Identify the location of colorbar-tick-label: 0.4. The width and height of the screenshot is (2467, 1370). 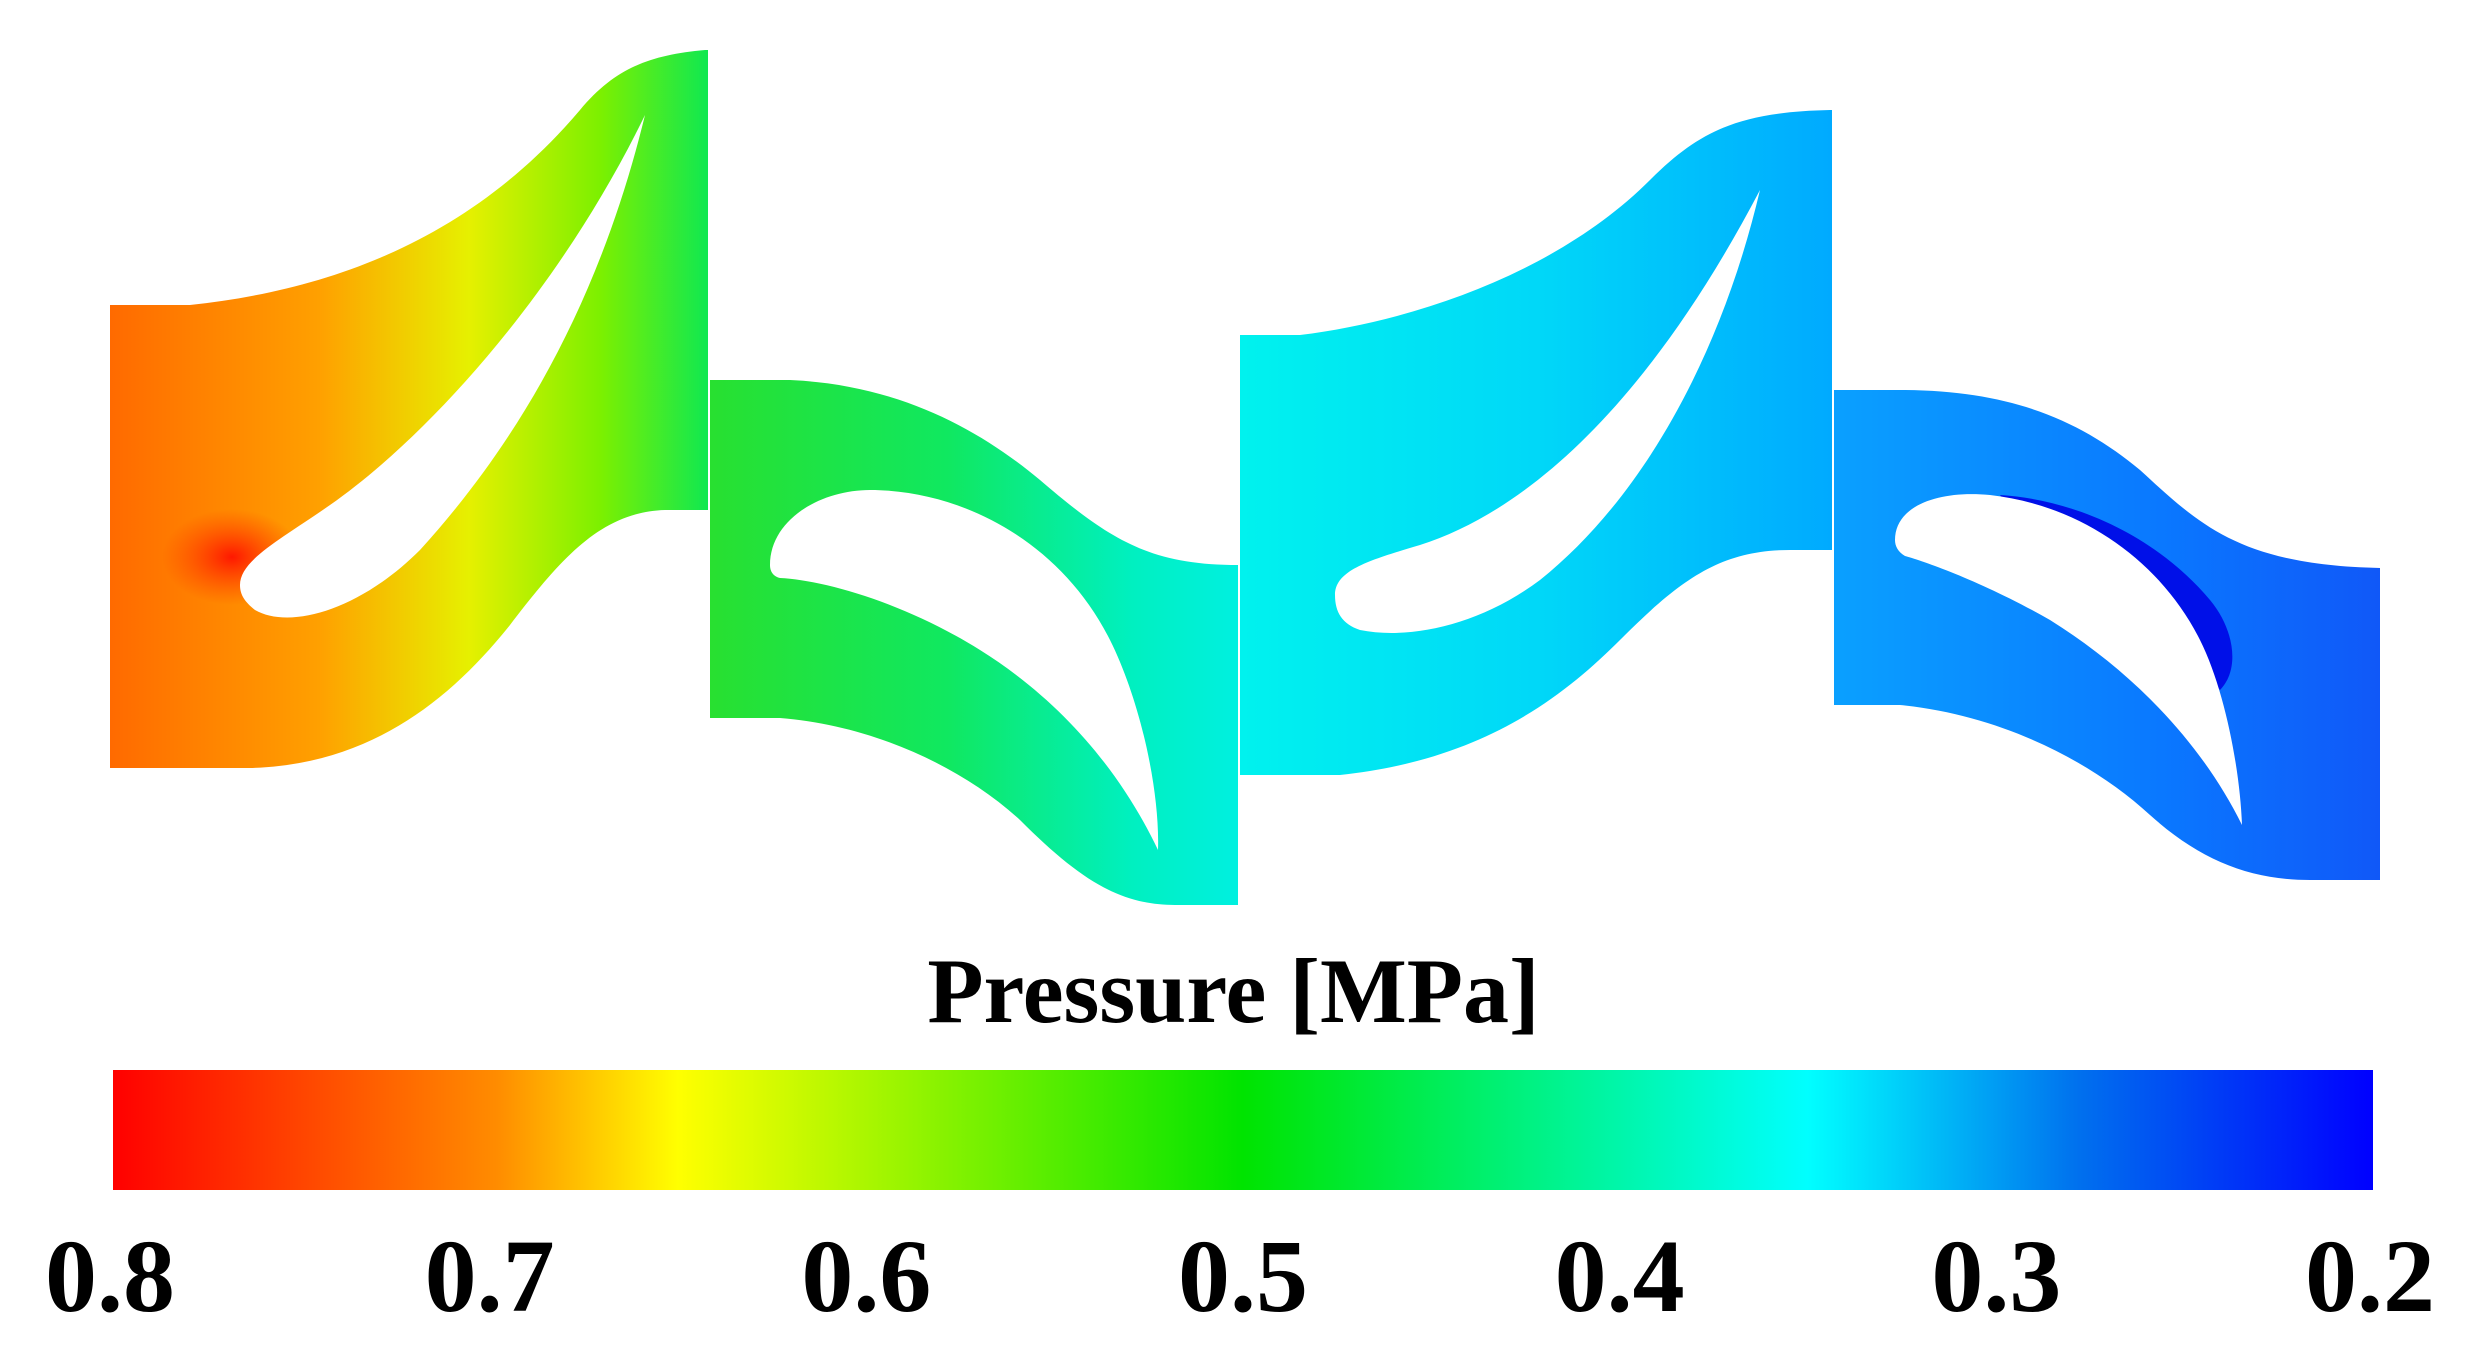
(1619, 1276).